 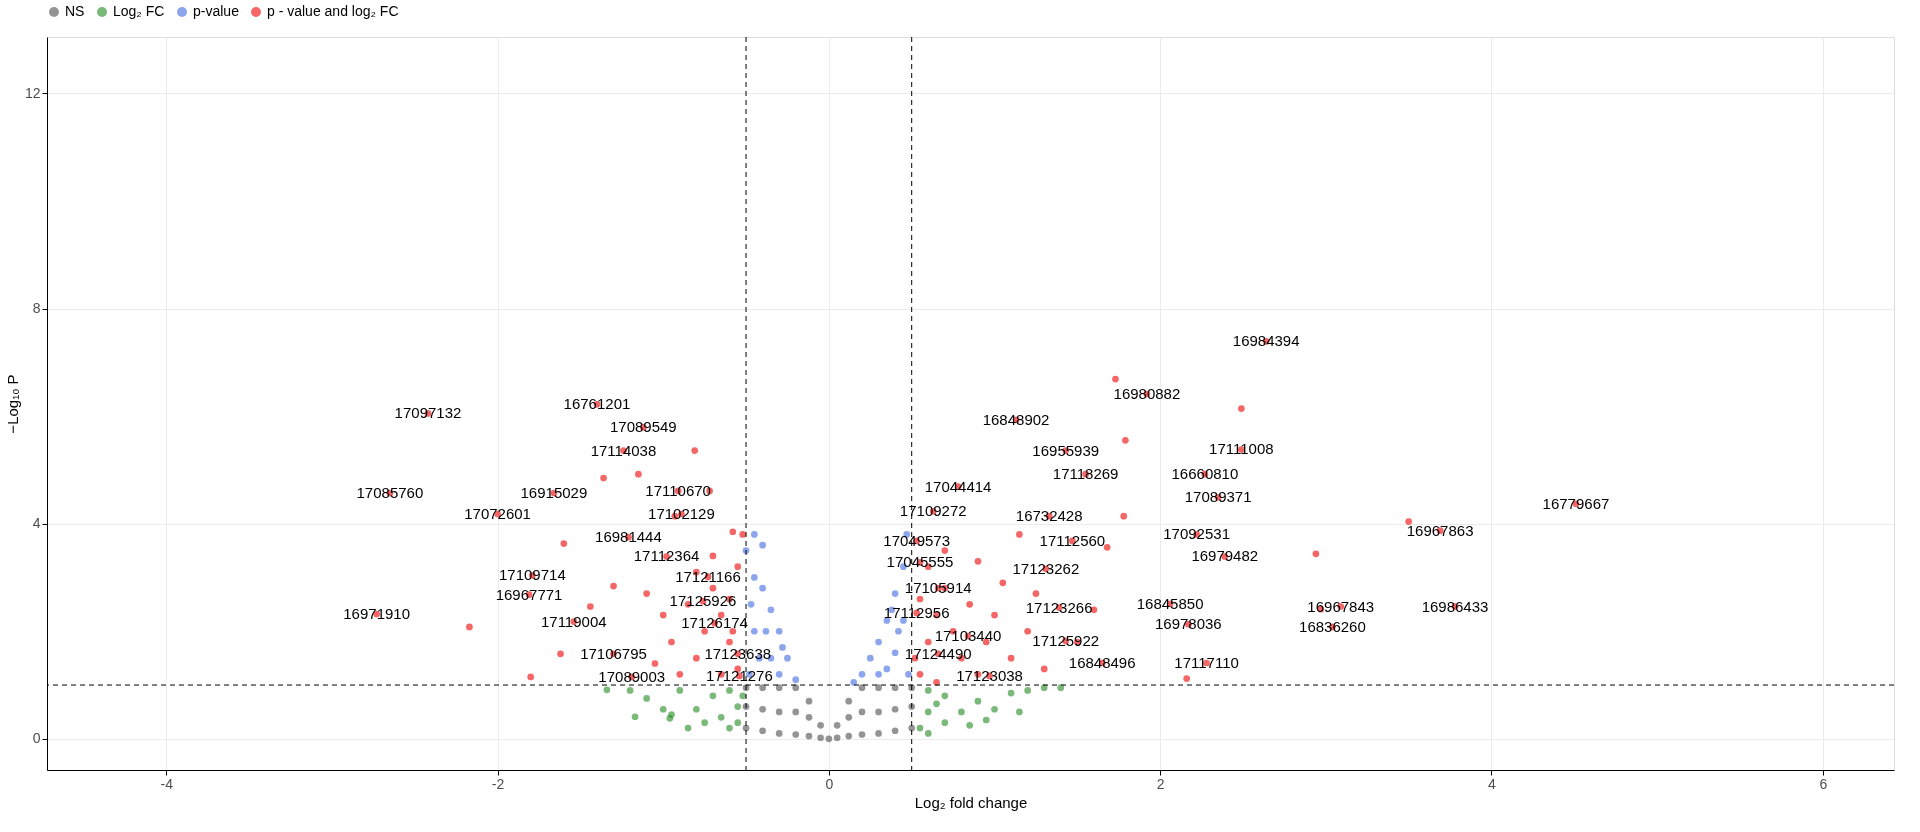 What do you see at coordinates (678, 490) in the screenshot?
I see `annotation: 17110670` at bounding box center [678, 490].